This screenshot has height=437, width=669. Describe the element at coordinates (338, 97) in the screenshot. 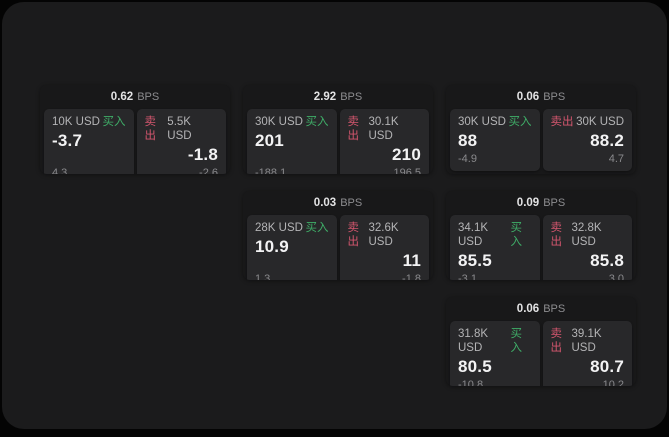

I see `spread-header: 2.92 BPS` at that location.